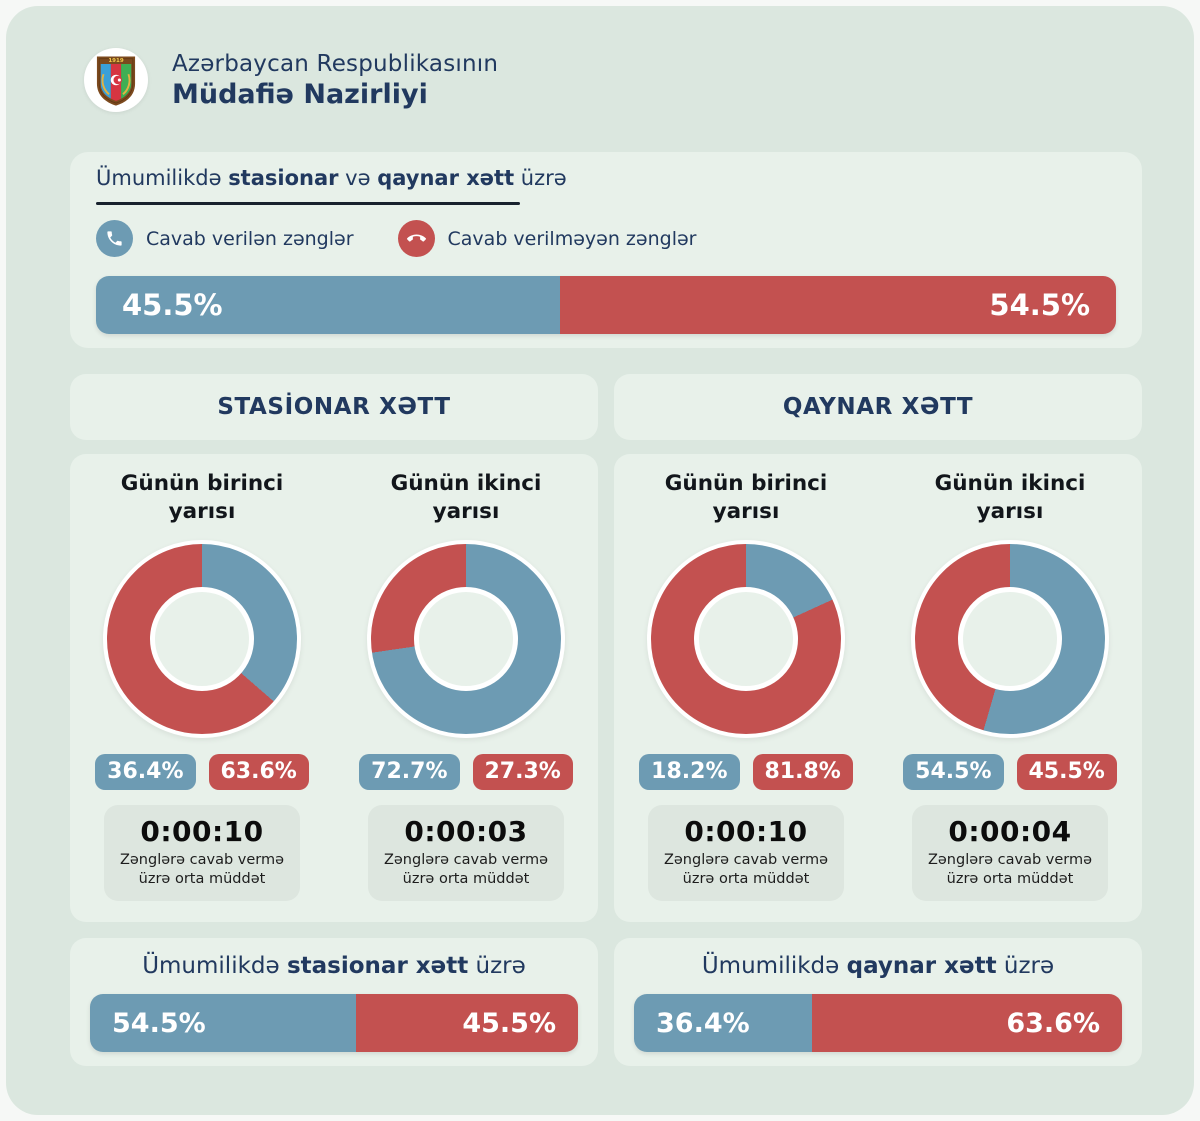  What do you see at coordinates (1053, 1023) in the screenshot?
I see `qaynar-missed-value: 63.6%` at bounding box center [1053, 1023].